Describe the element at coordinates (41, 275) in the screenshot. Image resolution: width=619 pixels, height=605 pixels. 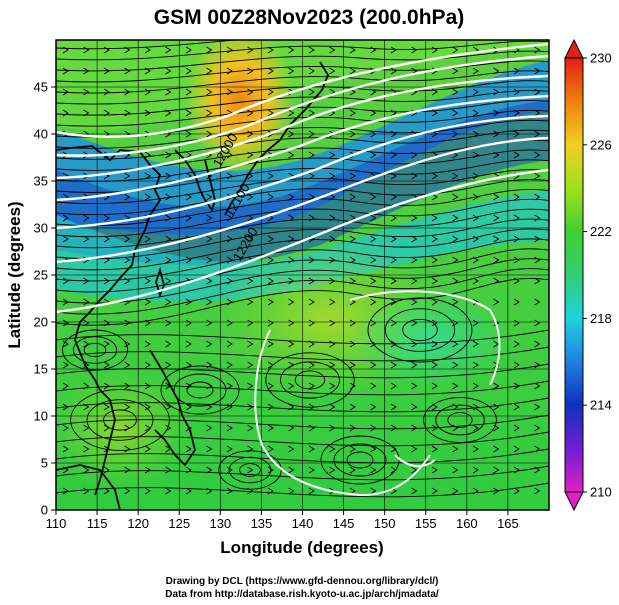
I see `y-tick-label: 25` at that location.